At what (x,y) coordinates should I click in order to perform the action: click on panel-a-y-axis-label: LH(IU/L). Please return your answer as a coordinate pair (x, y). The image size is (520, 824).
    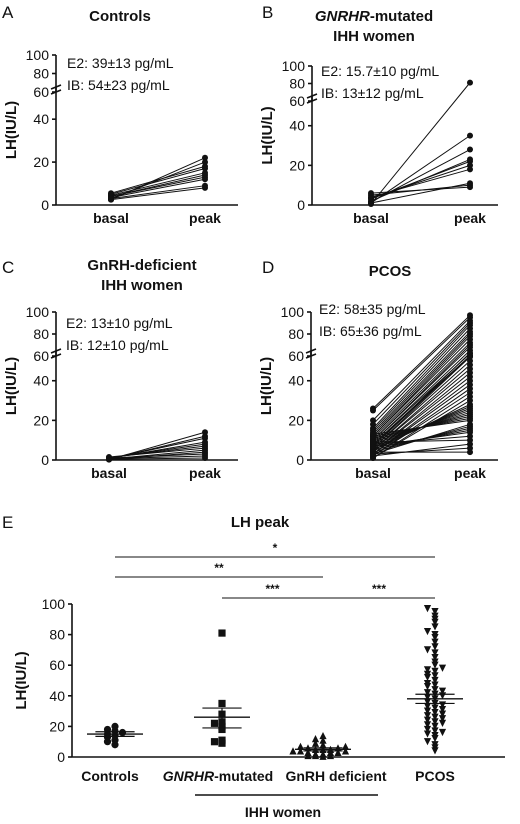
    Looking at the image, I should click on (11, 130).